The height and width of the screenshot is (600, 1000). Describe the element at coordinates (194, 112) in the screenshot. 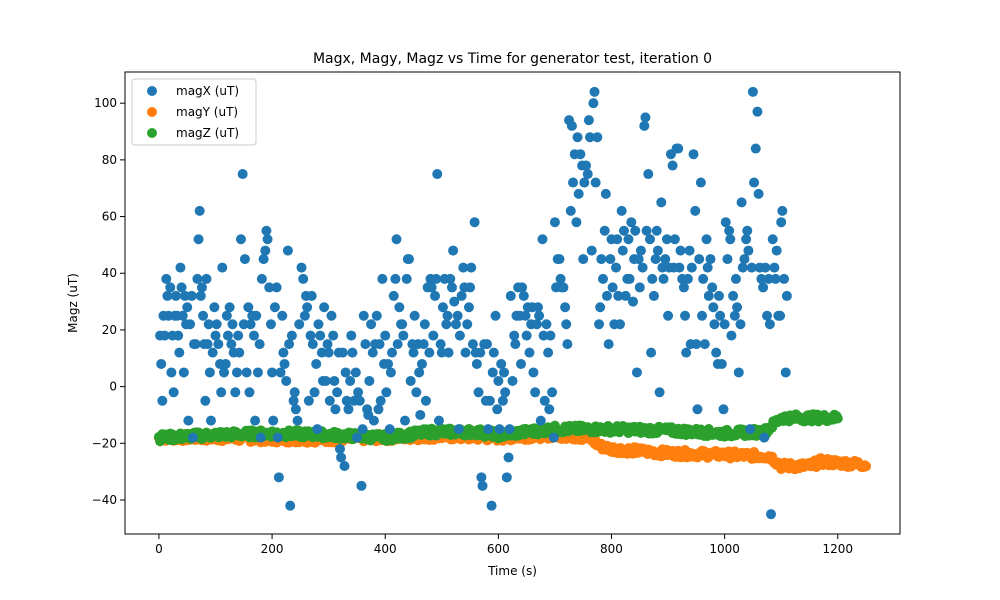

I see `legend-box` at that location.